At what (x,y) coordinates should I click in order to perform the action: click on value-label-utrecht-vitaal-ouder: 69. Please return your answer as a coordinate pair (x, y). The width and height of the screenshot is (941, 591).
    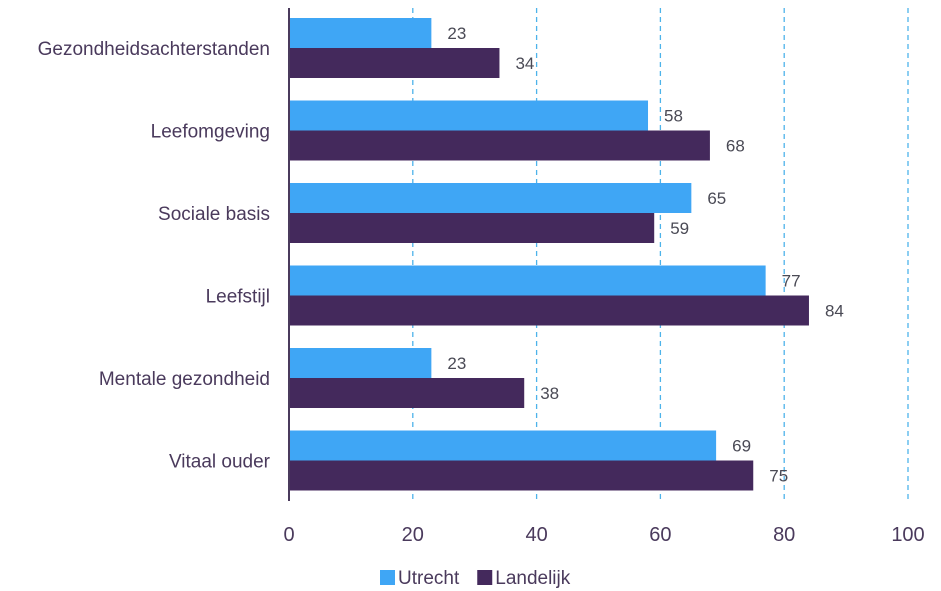
    Looking at the image, I should click on (741, 446).